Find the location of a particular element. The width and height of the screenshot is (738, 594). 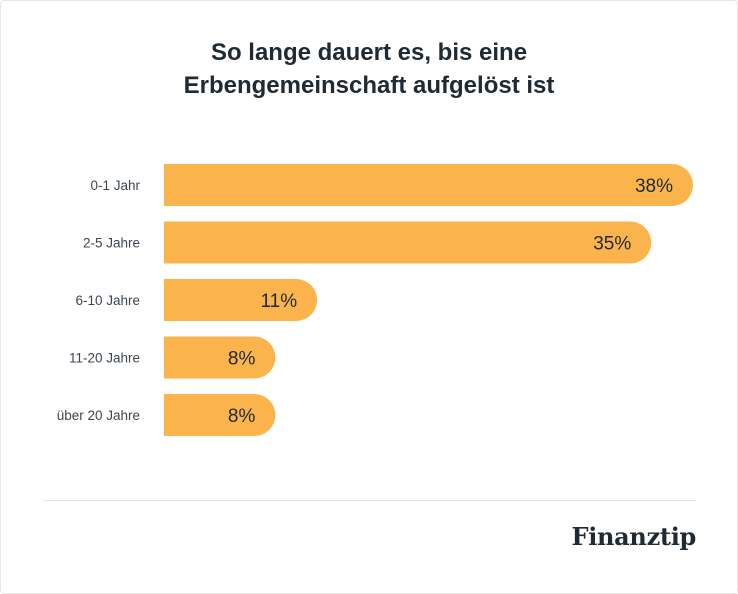

footer-divider is located at coordinates (369, 500).